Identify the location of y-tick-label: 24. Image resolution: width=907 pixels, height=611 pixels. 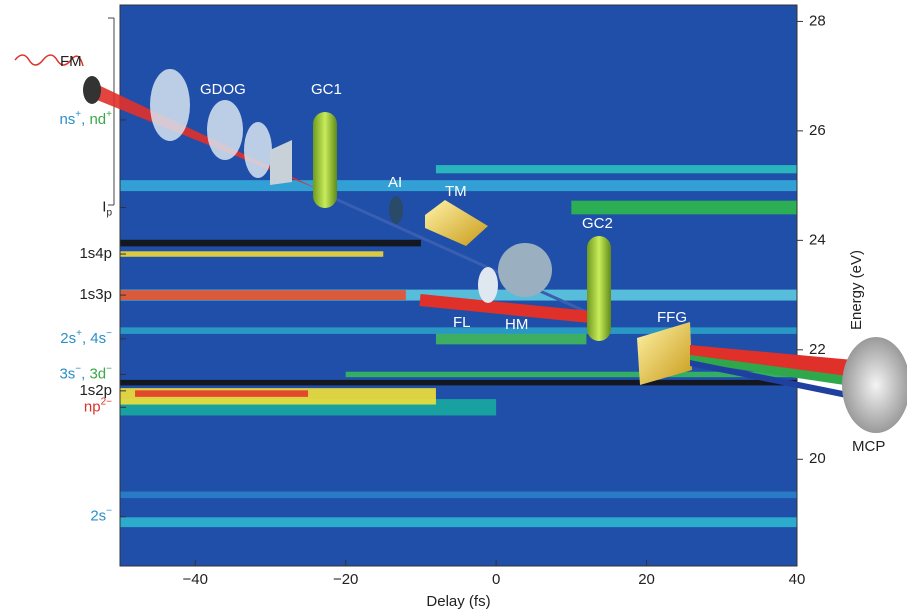
(817, 239).